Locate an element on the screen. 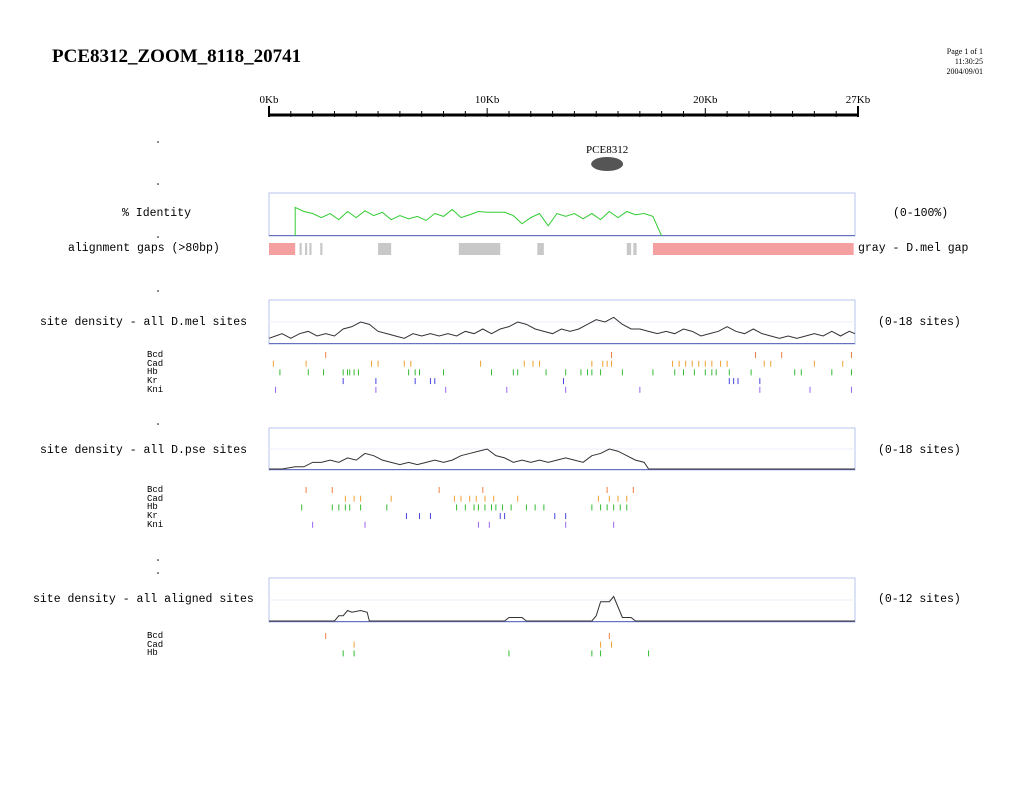  scale-label: 20Kb is located at coordinates (705, 100).